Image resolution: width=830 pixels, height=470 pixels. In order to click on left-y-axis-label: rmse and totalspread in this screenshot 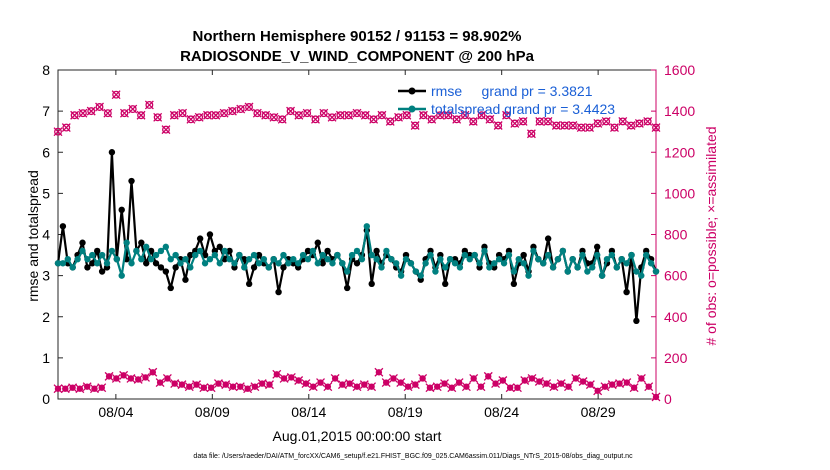, I will do `click(33, 236)`.